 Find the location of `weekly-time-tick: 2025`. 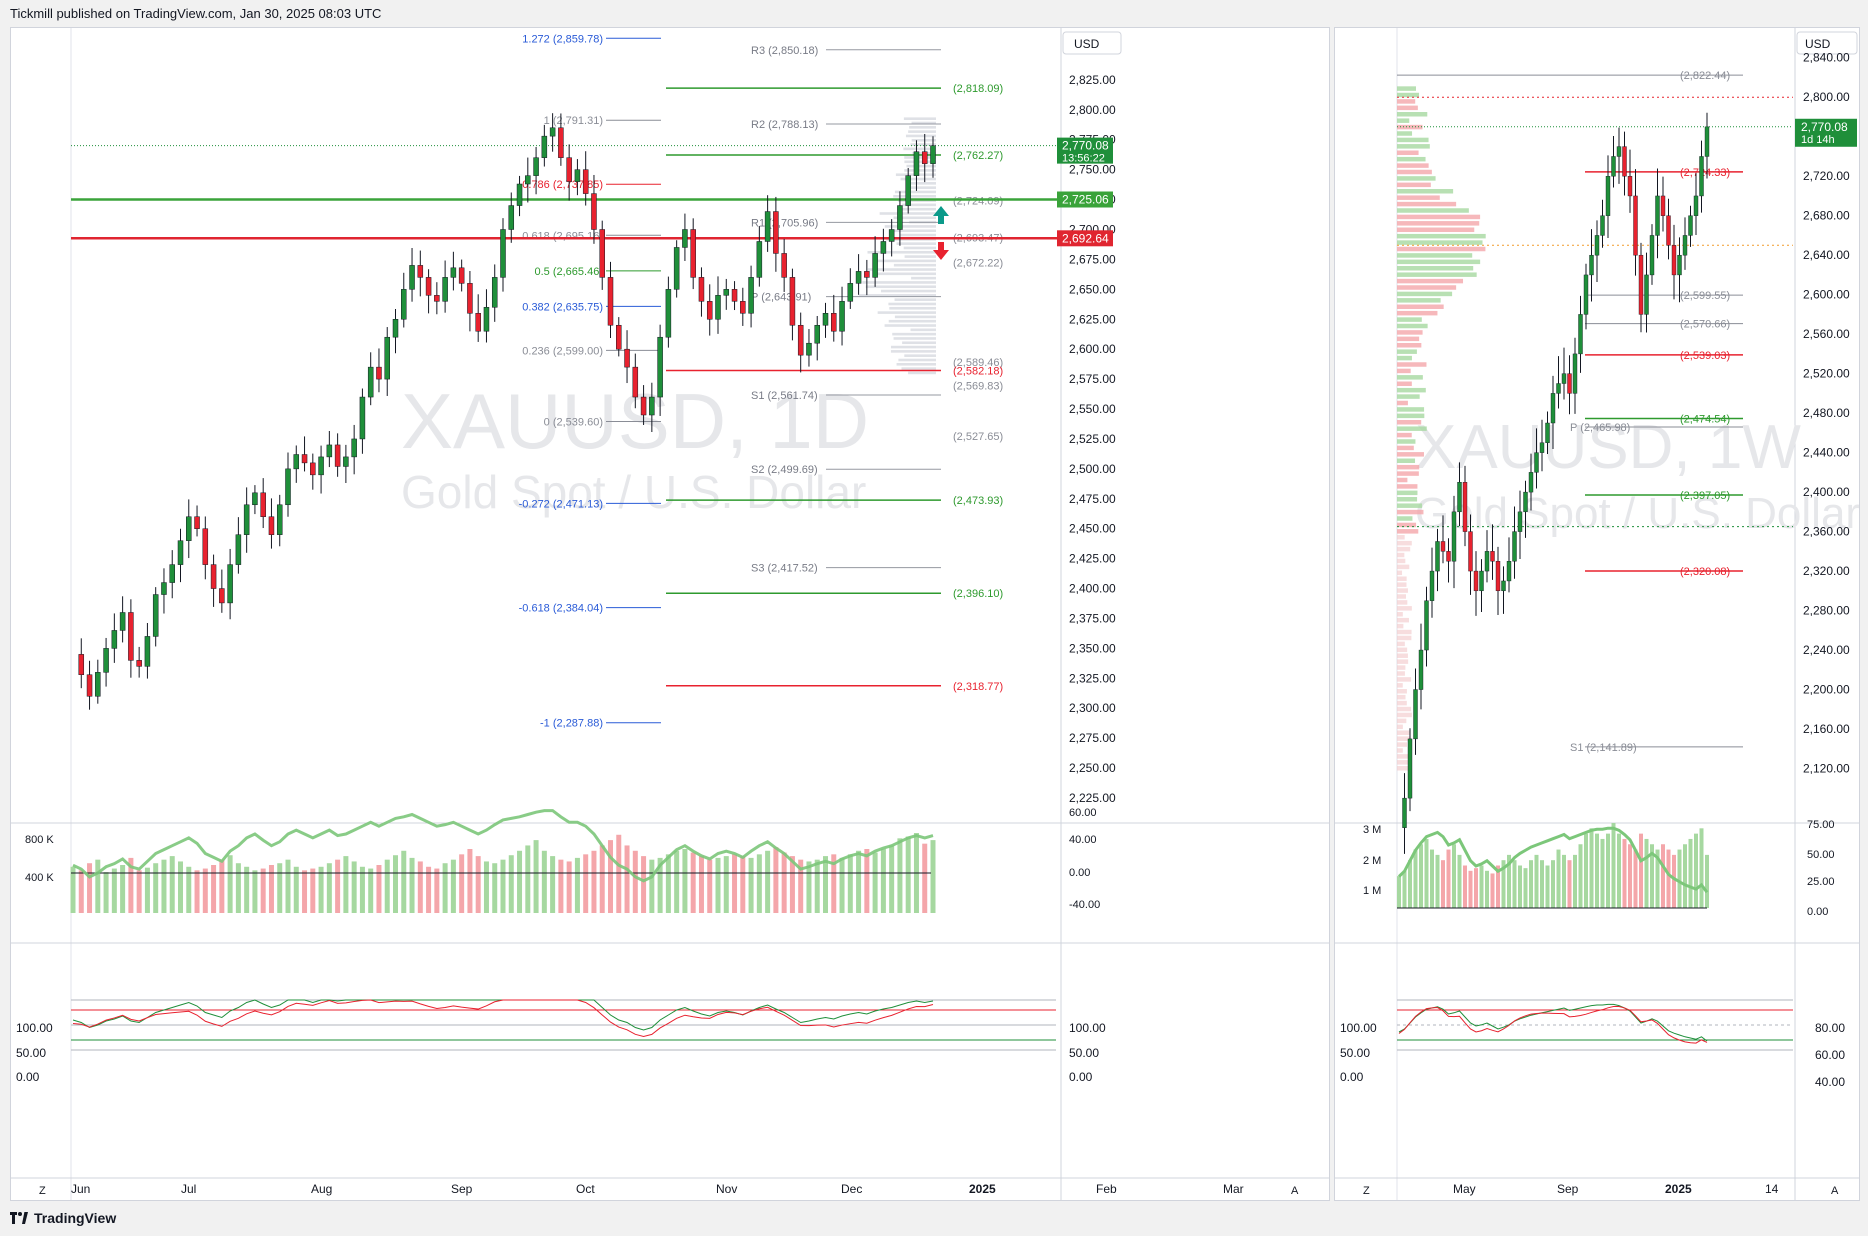

weekly-time-tick: 2025 is located at coordinates (1678, 1189).